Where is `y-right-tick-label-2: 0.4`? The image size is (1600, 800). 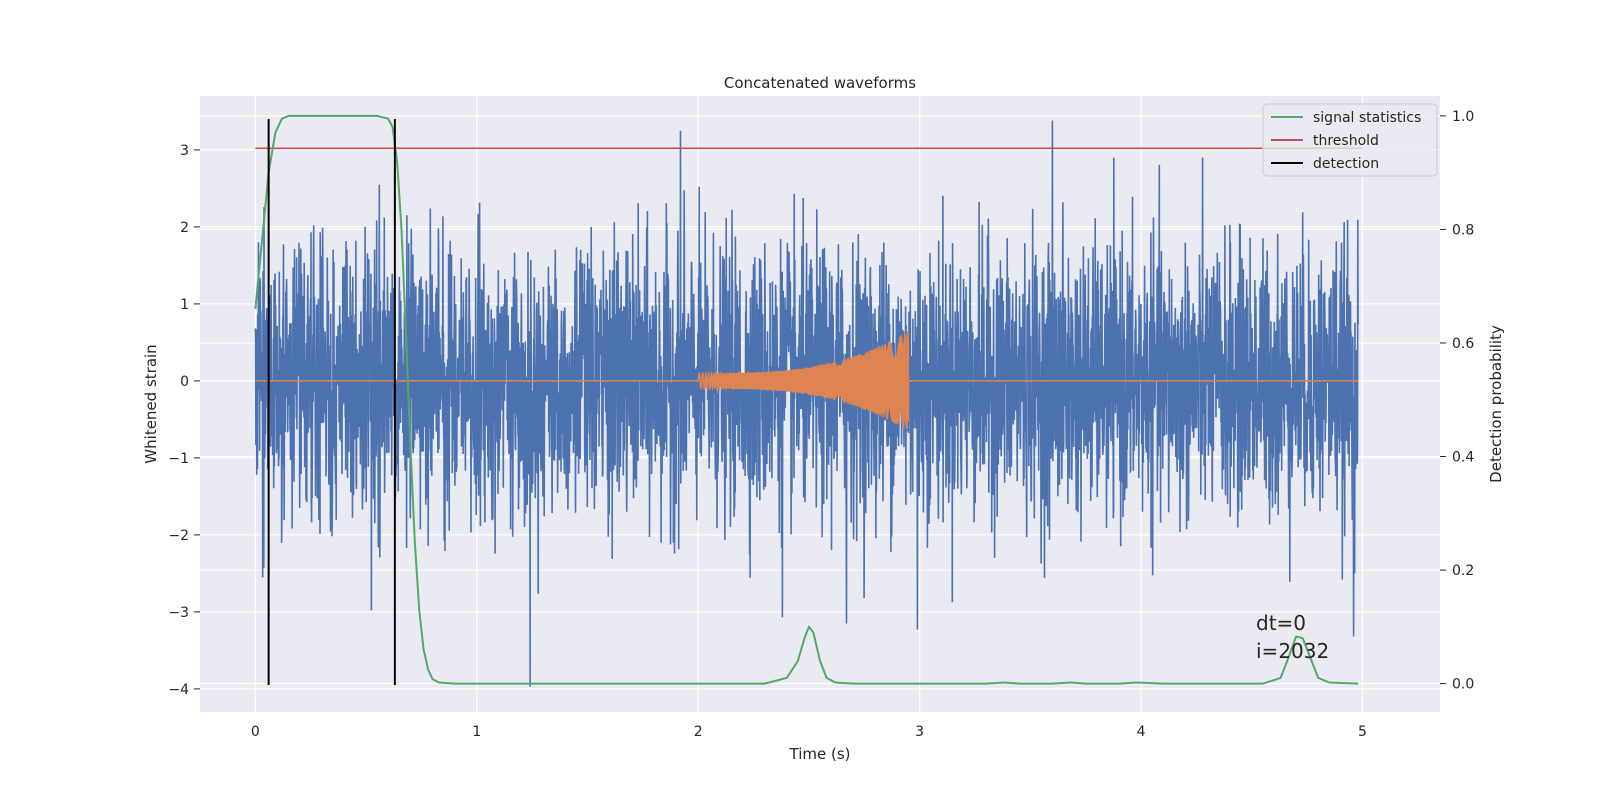 y-right-tick-label-2: 0.4 is located at coordinates (1463, 458).